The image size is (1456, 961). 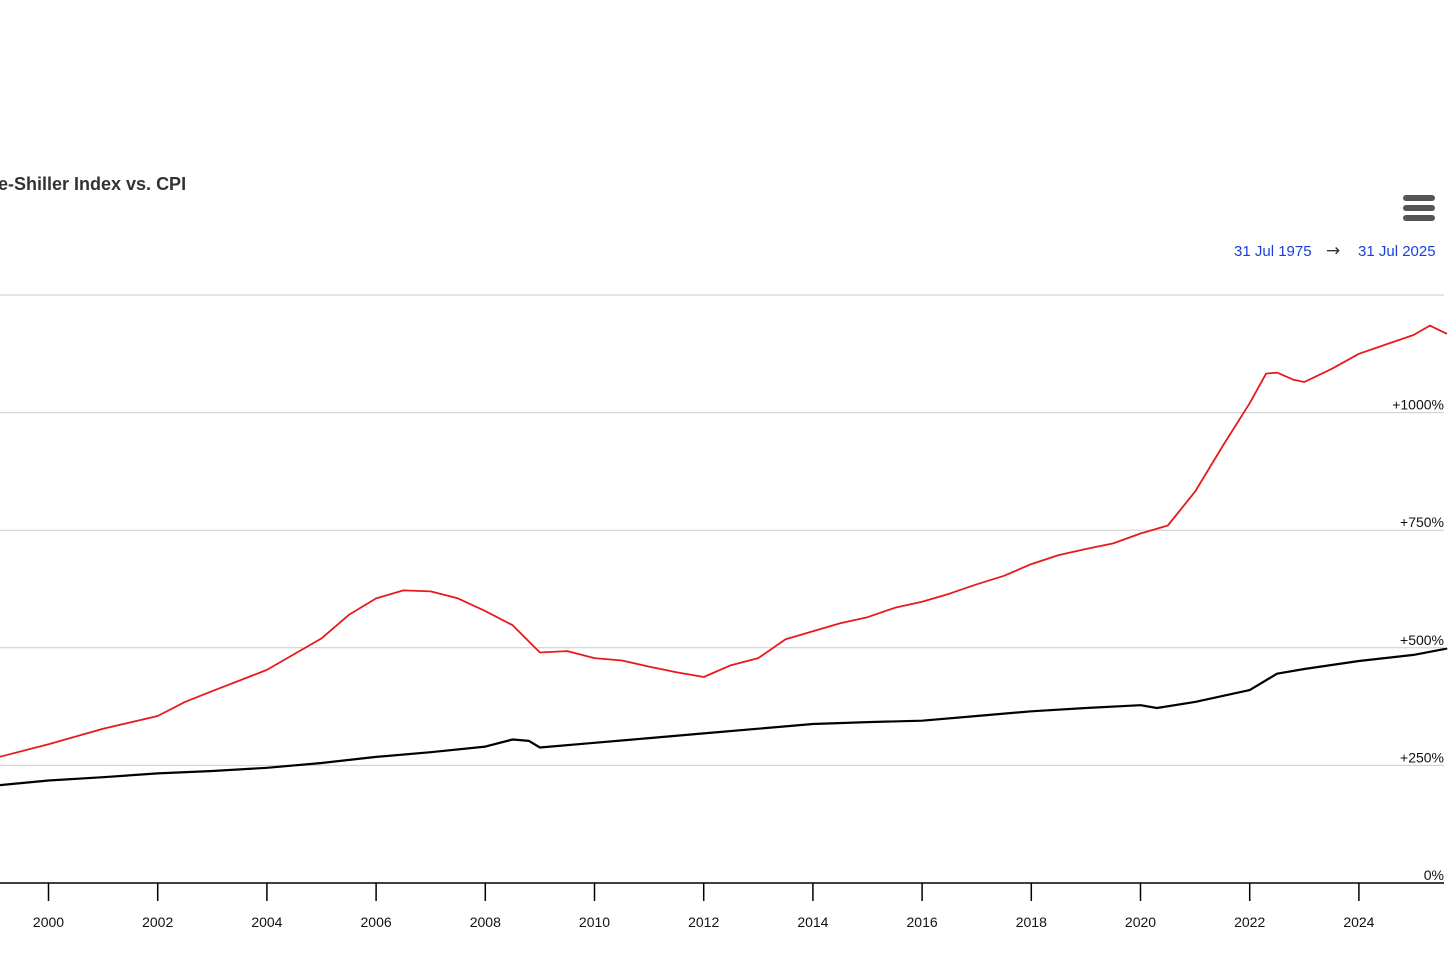 I want to click on x-tick-label: 2018, so click(x=1031, y=922).